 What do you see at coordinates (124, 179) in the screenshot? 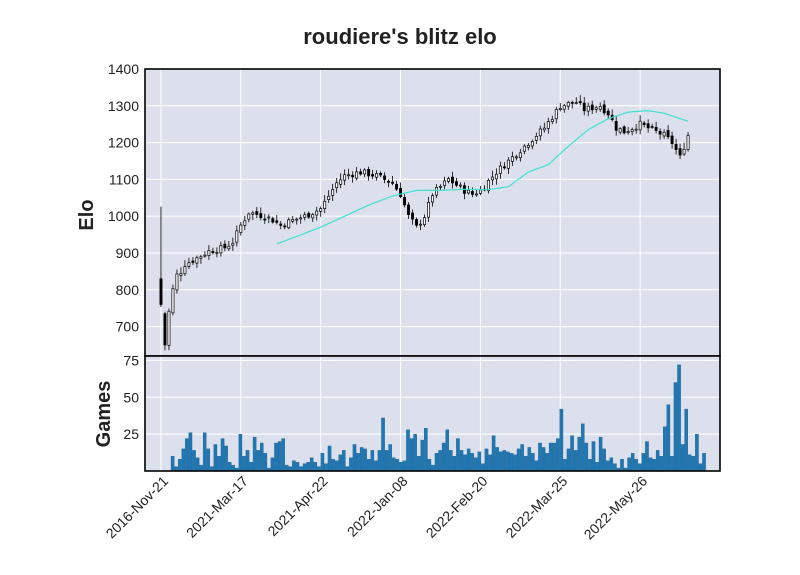
I see `price-tick-label: 1100` at bounding box center [124, 179].